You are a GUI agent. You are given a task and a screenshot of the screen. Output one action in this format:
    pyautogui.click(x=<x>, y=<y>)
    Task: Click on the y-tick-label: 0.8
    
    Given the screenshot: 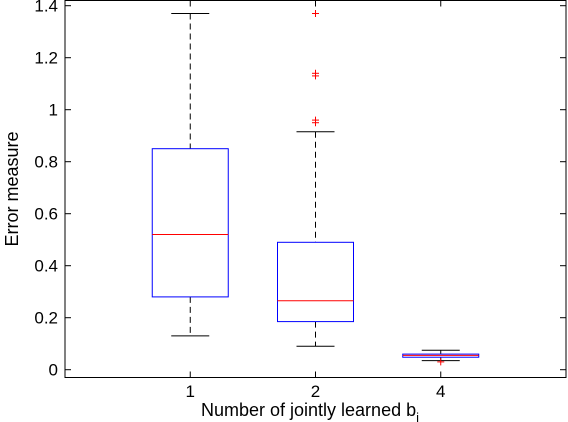 What is the action you would take?
    pyautogui.click(x=46, y=162)
    